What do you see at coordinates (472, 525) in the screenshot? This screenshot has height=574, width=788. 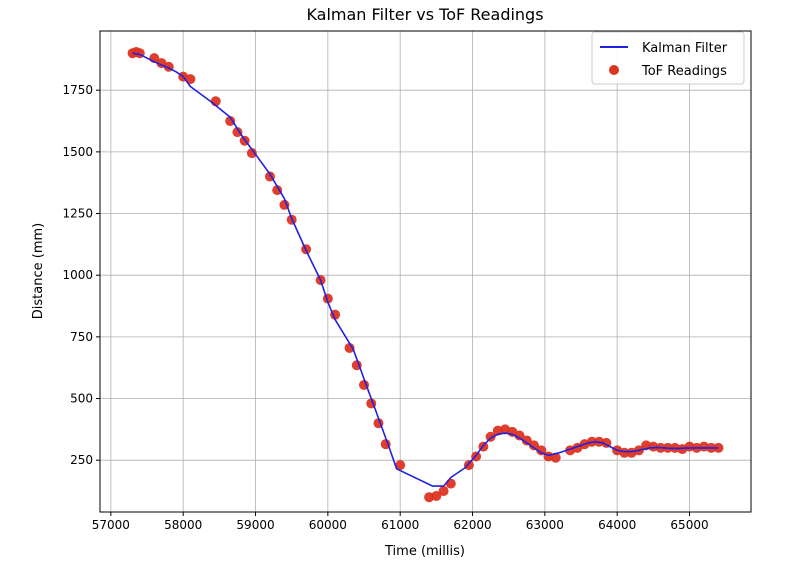 I see `x-tick-label: 62000` at bounding box center [472, 525].